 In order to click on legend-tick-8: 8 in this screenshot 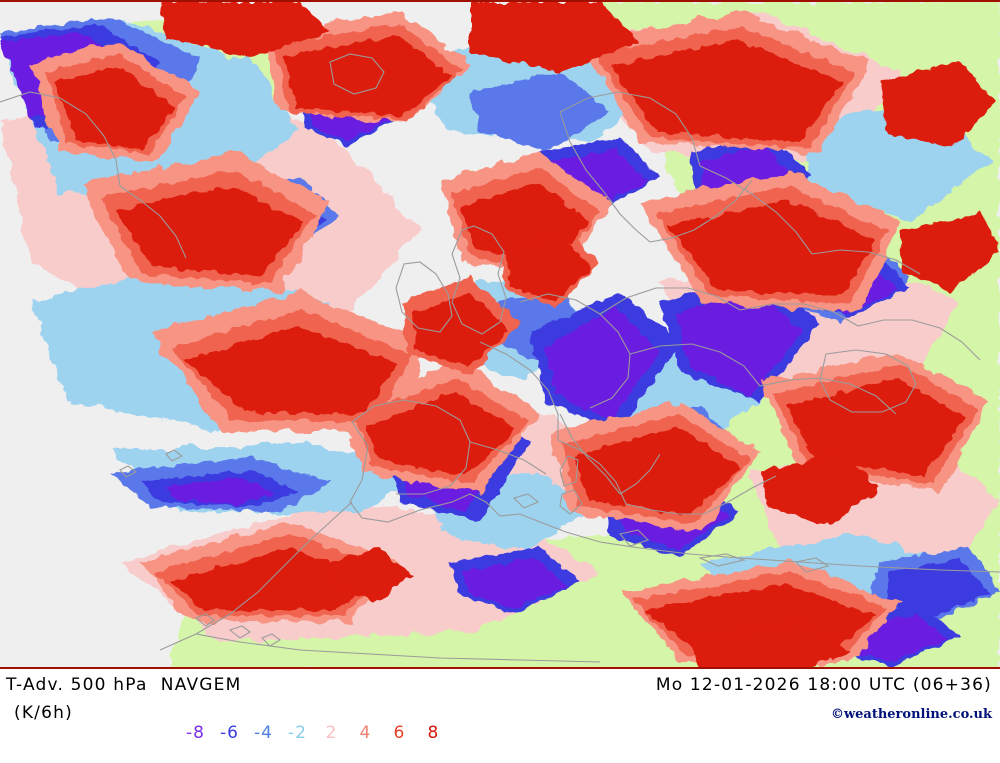, I will do `click(433, 733)`.